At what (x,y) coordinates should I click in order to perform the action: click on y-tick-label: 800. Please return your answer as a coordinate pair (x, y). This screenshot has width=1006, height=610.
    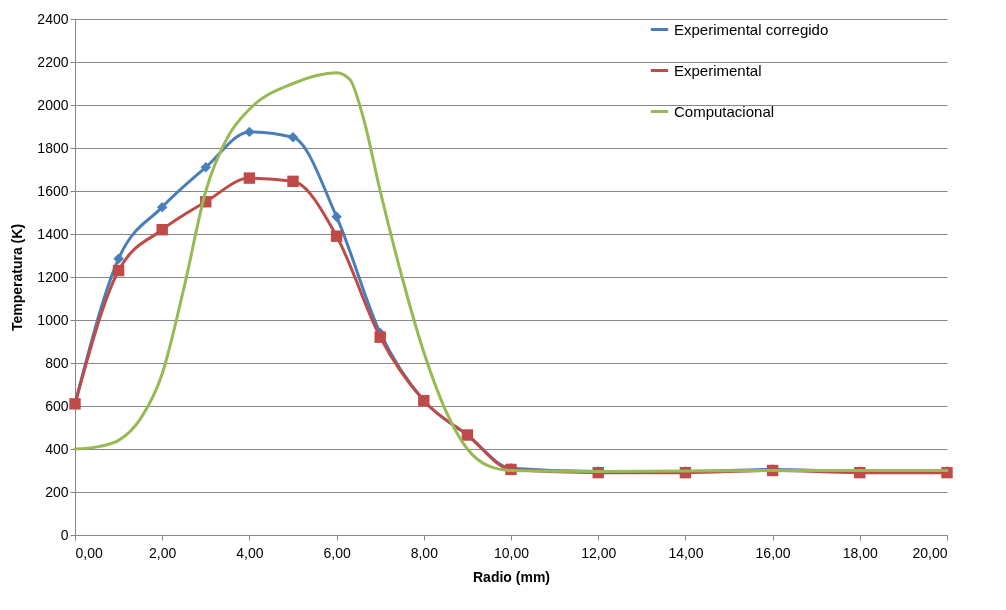
    Looking at the image, I should click on (57, 362).